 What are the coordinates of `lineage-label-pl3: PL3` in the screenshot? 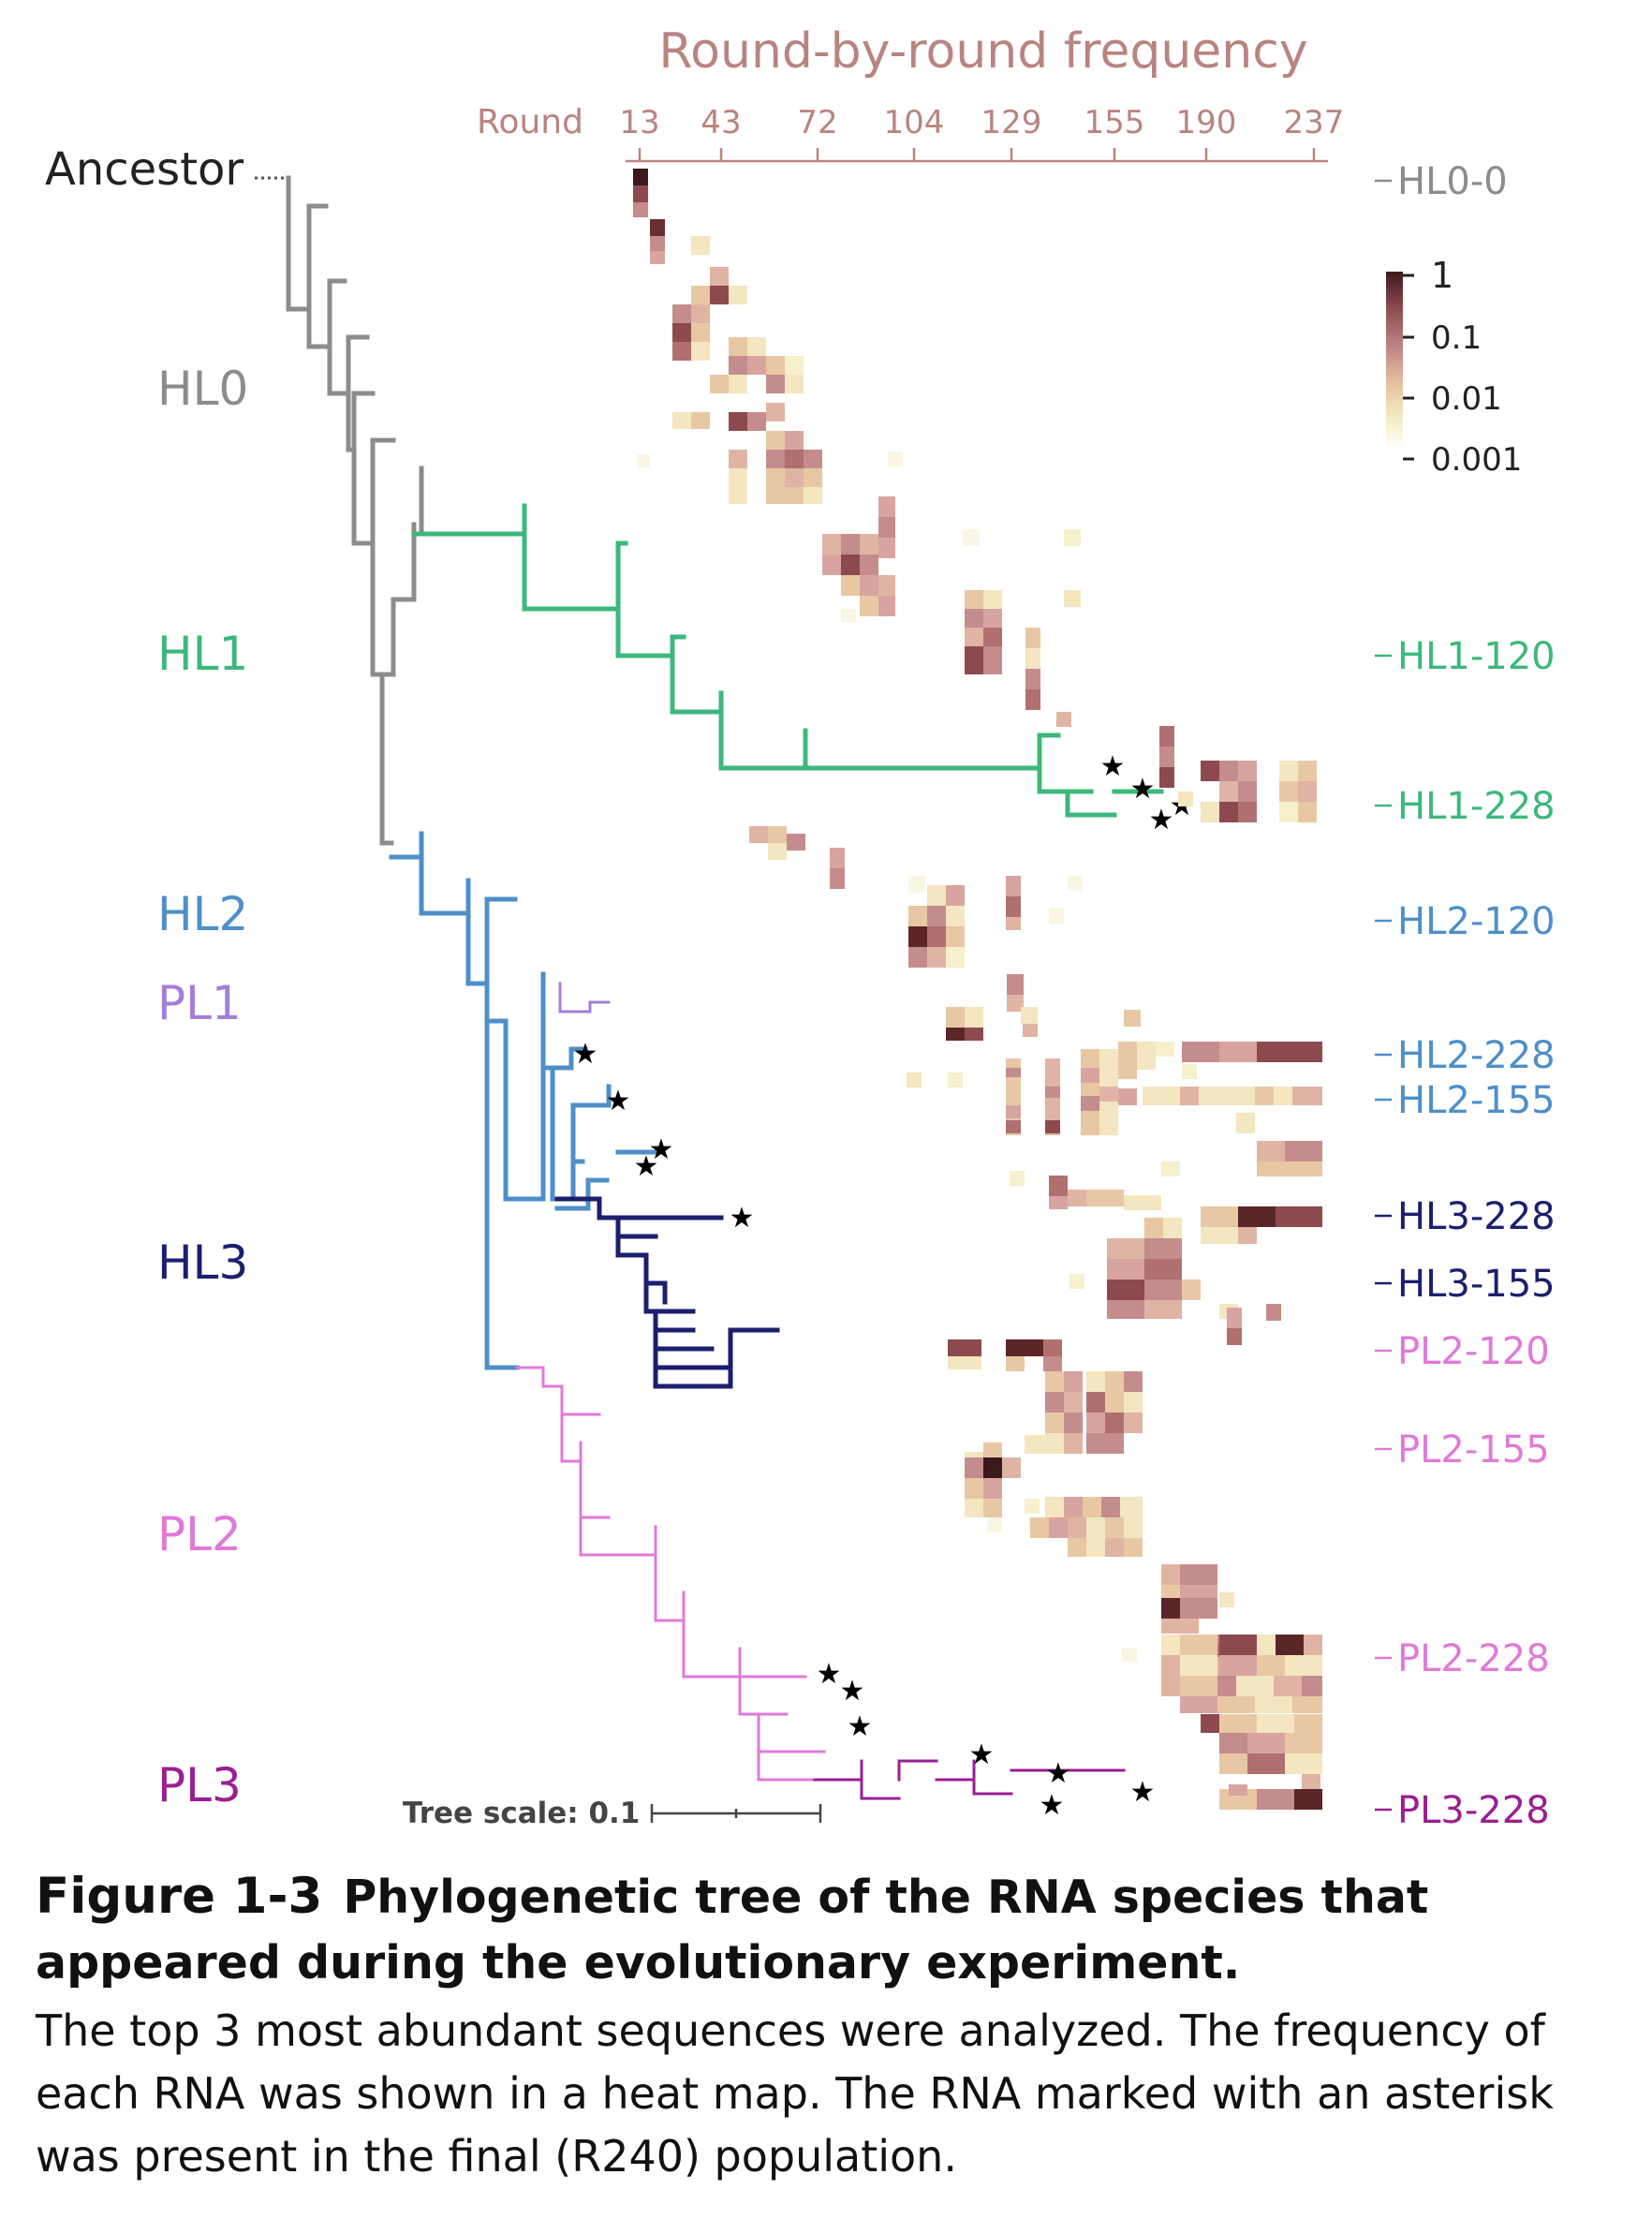 It's located at (199, 1785).